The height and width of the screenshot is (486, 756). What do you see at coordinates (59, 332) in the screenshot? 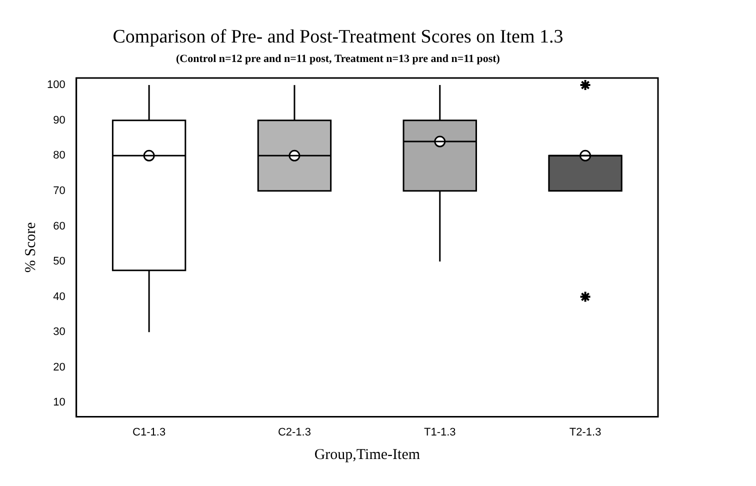
I see `y-tick-label: 30` at bounding box center [59, 332].